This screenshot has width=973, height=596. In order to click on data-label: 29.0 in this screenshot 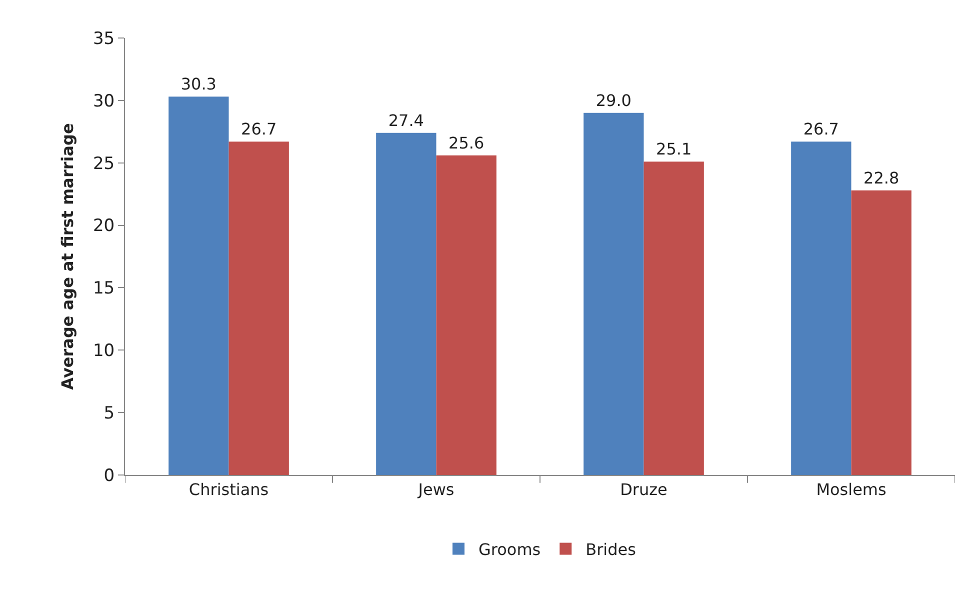, I will do `click(614, 100)`.